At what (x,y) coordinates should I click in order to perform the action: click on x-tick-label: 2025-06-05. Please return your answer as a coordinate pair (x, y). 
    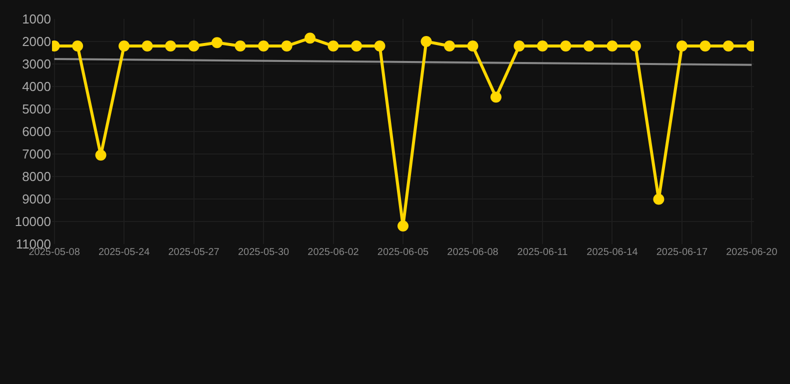
    Looking at the image, I should click on (403, 252).